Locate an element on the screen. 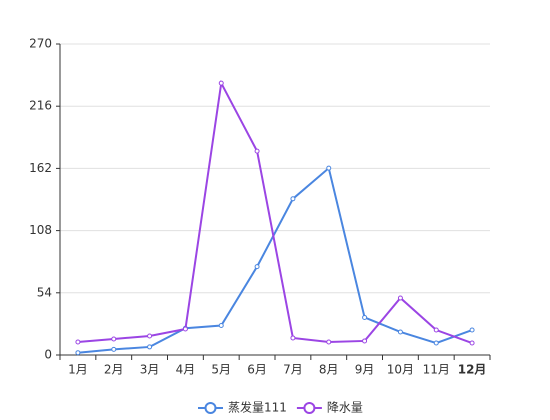  x-tick-label: 4月 is located at coordinates (186, 370).